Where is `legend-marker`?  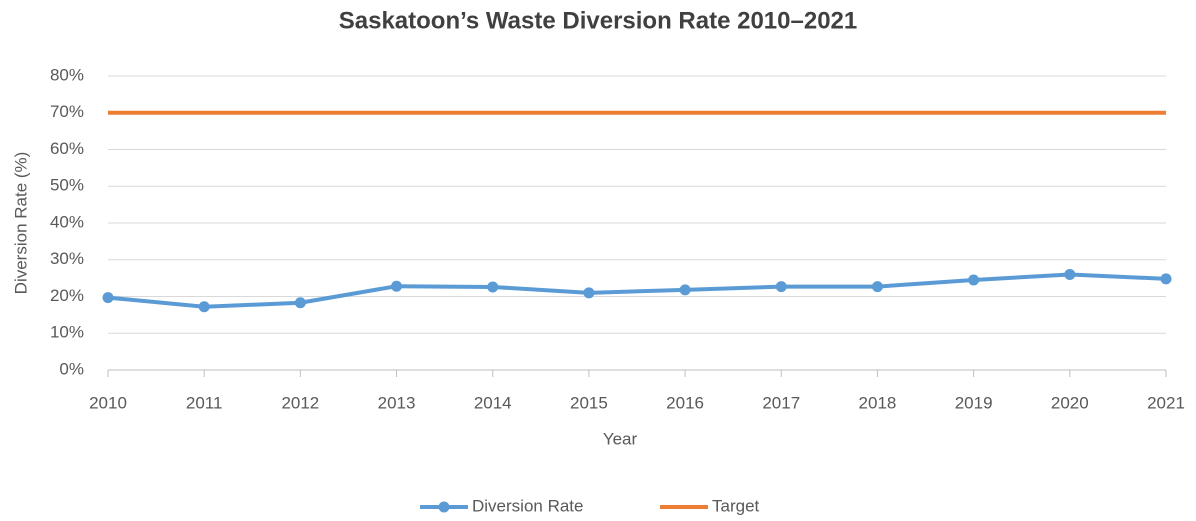
legend-marker is located at coordinates (444, 507).